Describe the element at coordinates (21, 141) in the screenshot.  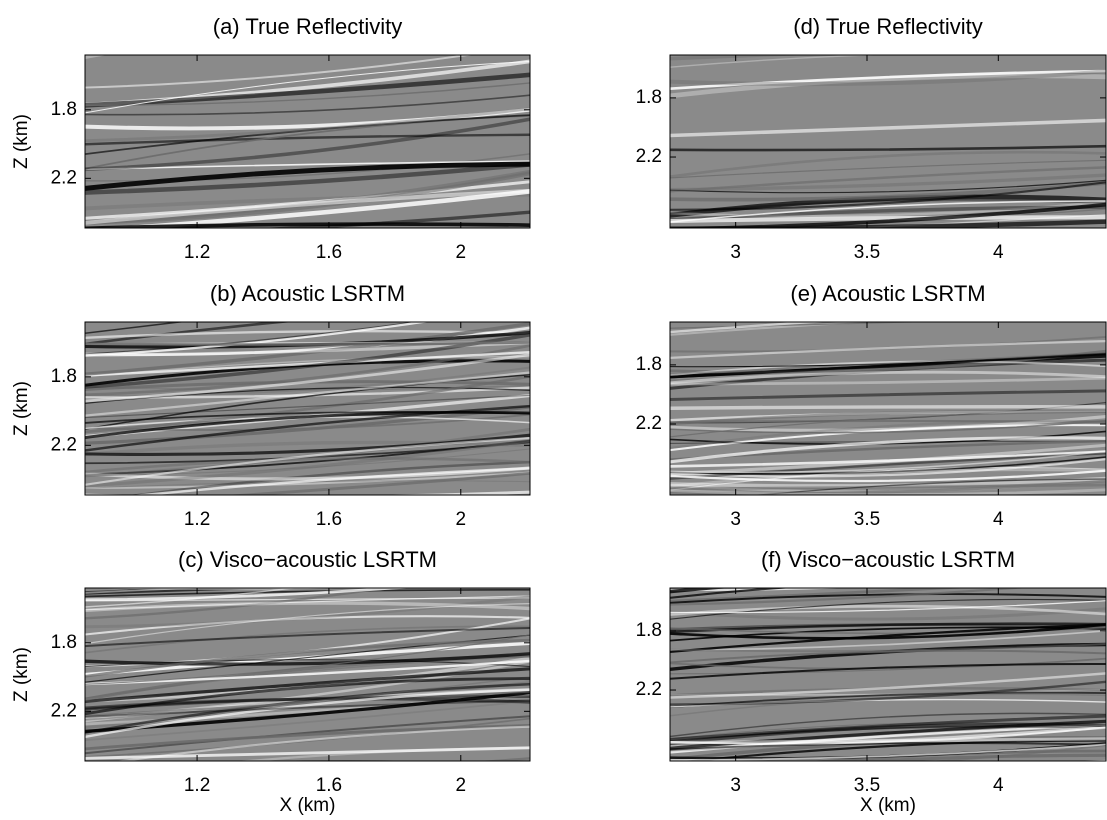
I see `y-axis-label: Z (km)` at that location.